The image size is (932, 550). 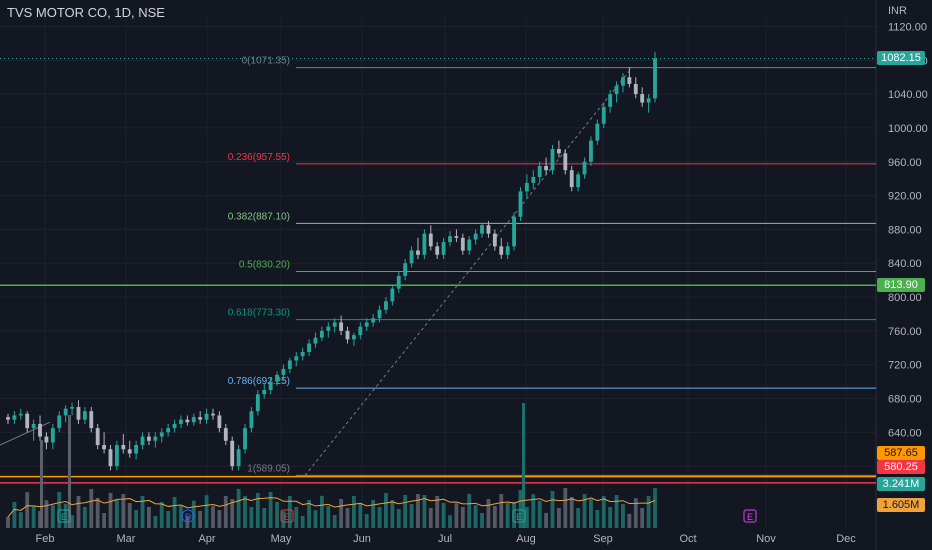 I want to click on y-tick-label: 920.00, so click(x=905, y=197).